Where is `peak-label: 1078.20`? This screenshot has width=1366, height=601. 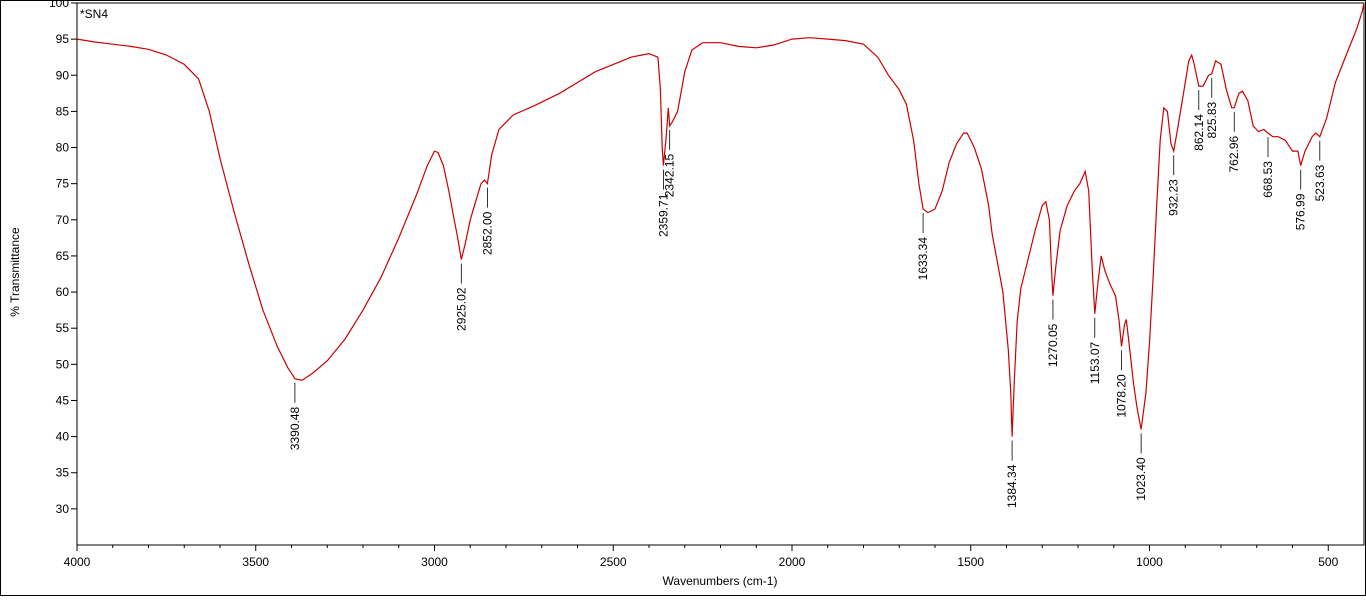
peak-label: 1078.20 is located at coordinates (1122, 396).